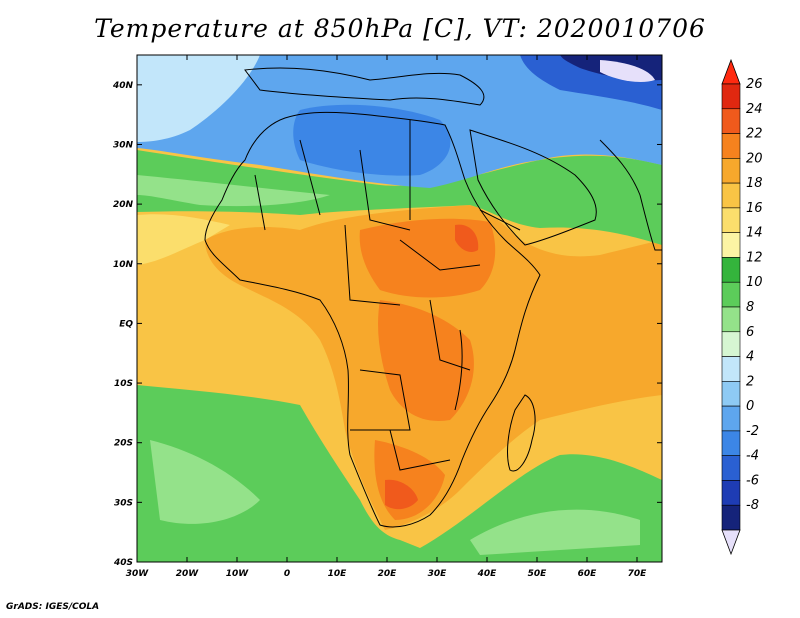 Image resolution: width=800 pixels, height=618 pixels. I want to click on lon-label: 60E, so click(588, 574).